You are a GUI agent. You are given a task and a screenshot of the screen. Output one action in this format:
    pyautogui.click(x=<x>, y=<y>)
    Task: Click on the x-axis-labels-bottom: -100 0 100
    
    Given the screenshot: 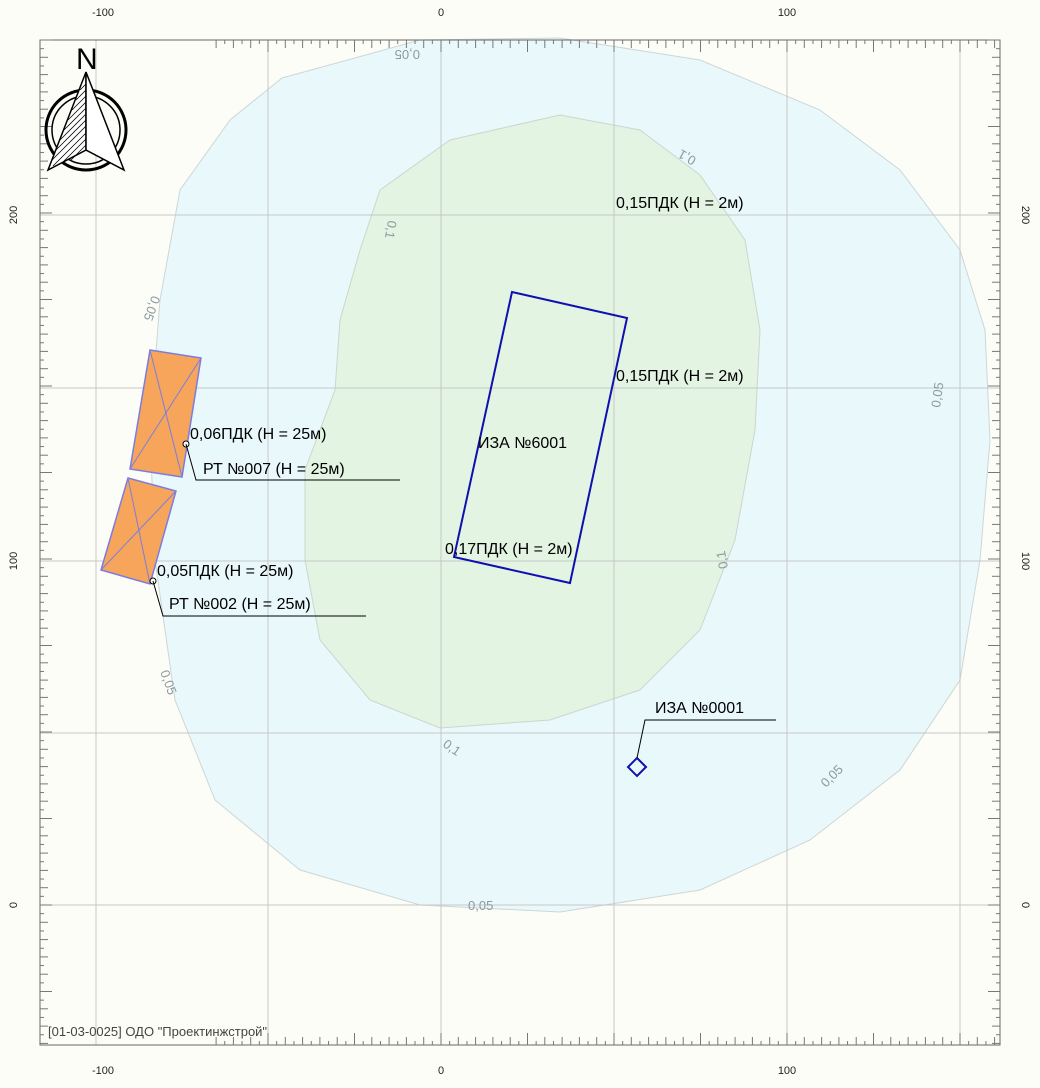 What is the action you would take?
    pyautogui.click(x=444, y=1071)
    